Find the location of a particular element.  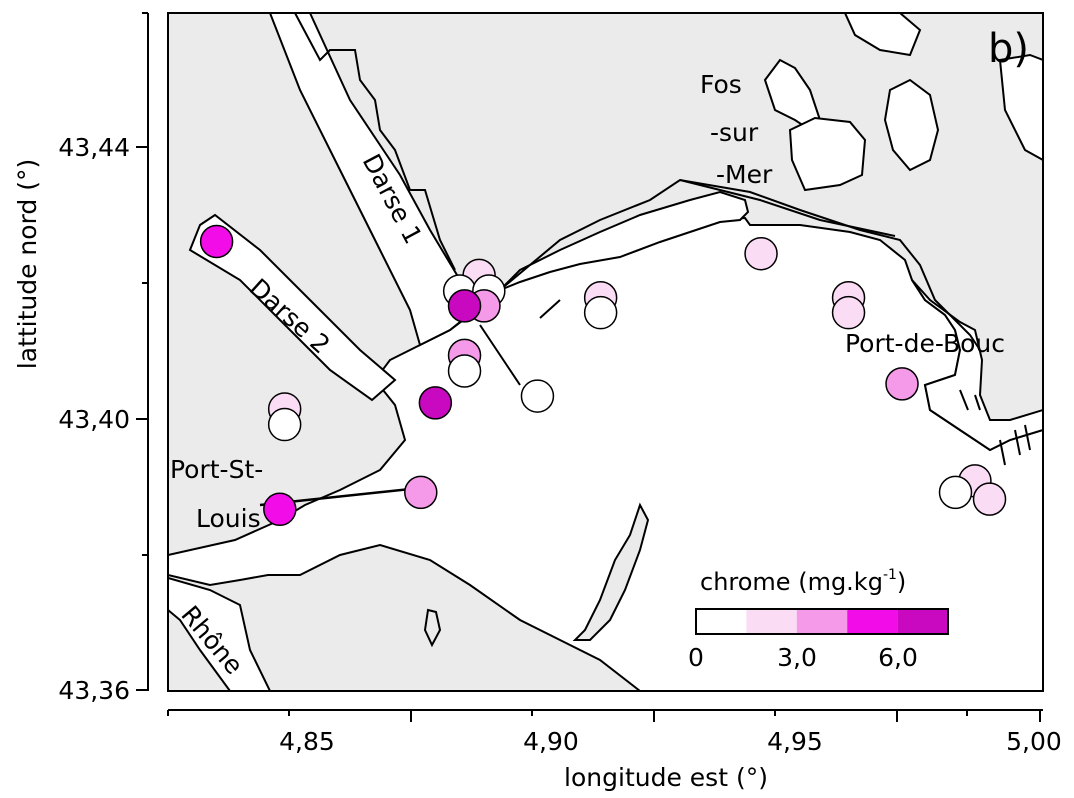

darse-1-quay is located at coordinates (375, 142).